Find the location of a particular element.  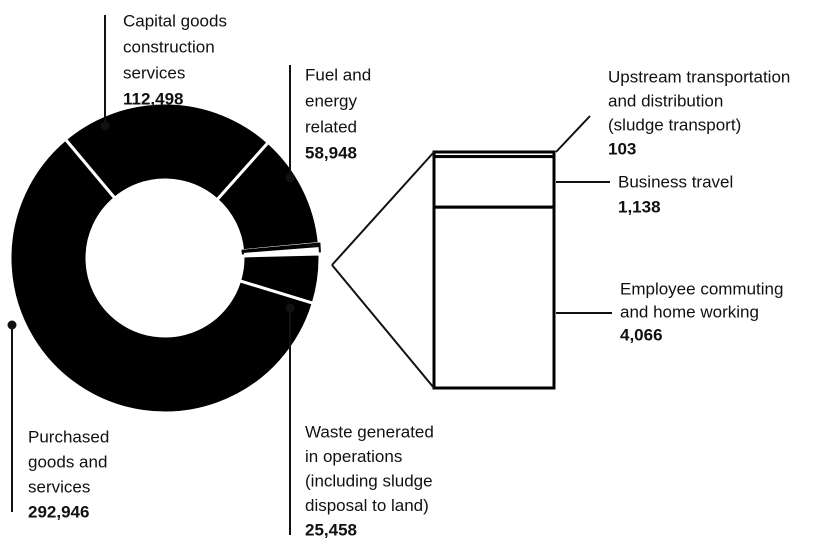

slice-label: energy is located at coordinates (331, 100).